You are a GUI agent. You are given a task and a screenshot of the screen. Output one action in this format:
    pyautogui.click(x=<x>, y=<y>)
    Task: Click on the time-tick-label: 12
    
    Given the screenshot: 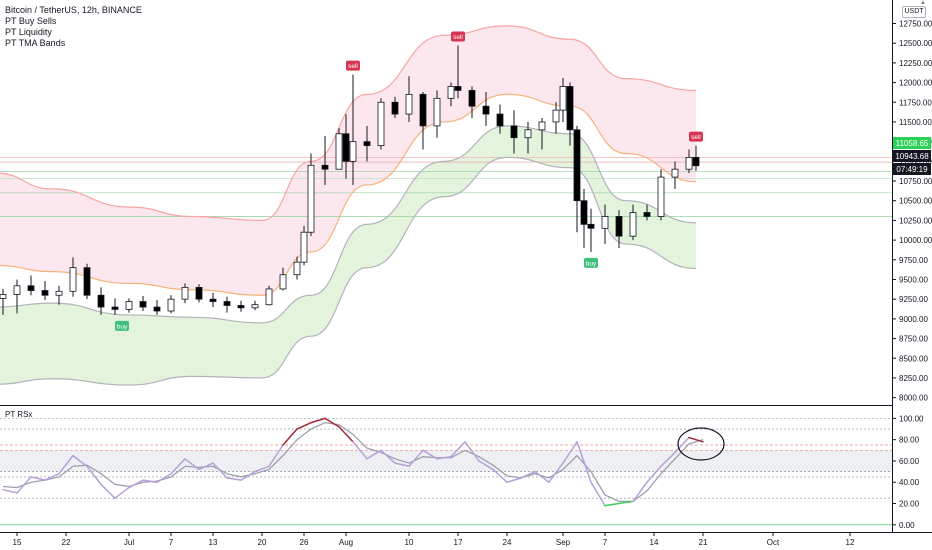 What is the action you would take?
    pyautogui.click(x=850, y=542)
    